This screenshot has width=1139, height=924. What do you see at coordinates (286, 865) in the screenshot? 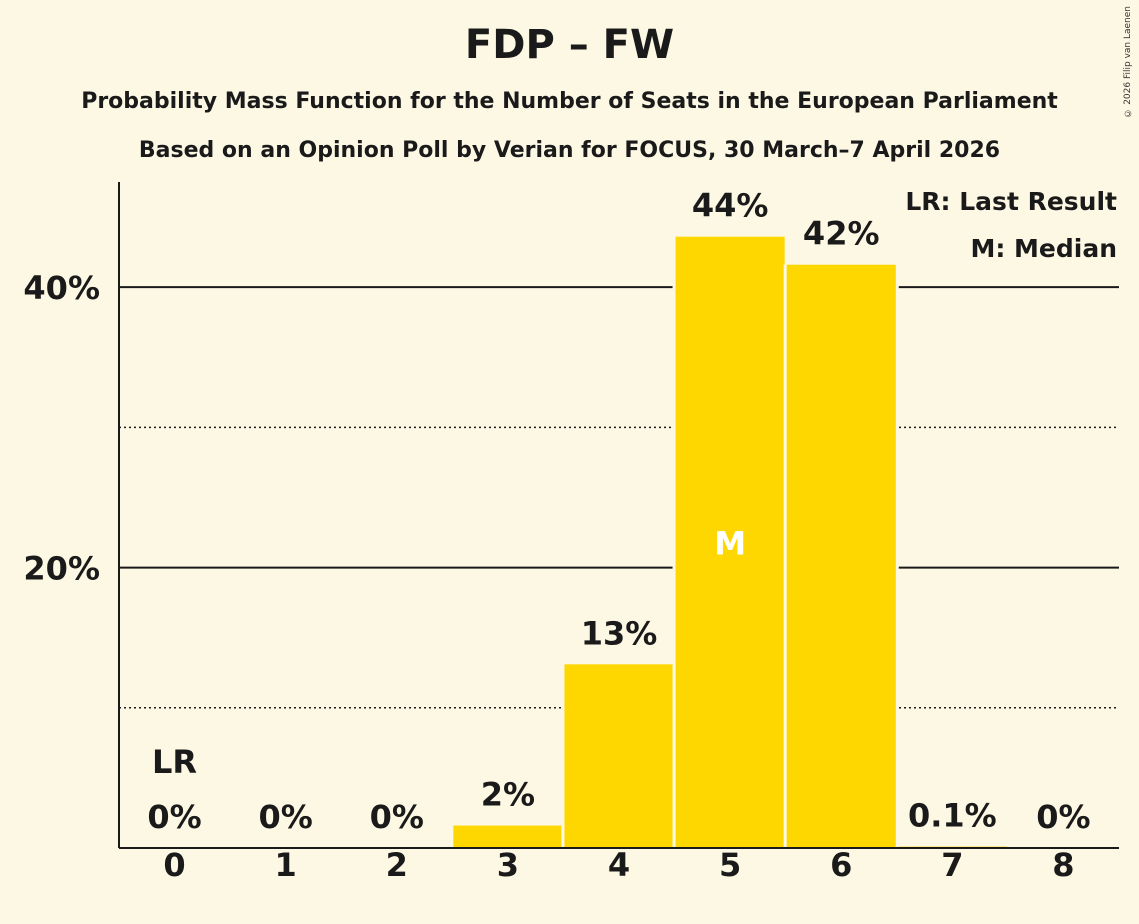
I see `x-tick-label: 1` at bounding box center [286, 865].